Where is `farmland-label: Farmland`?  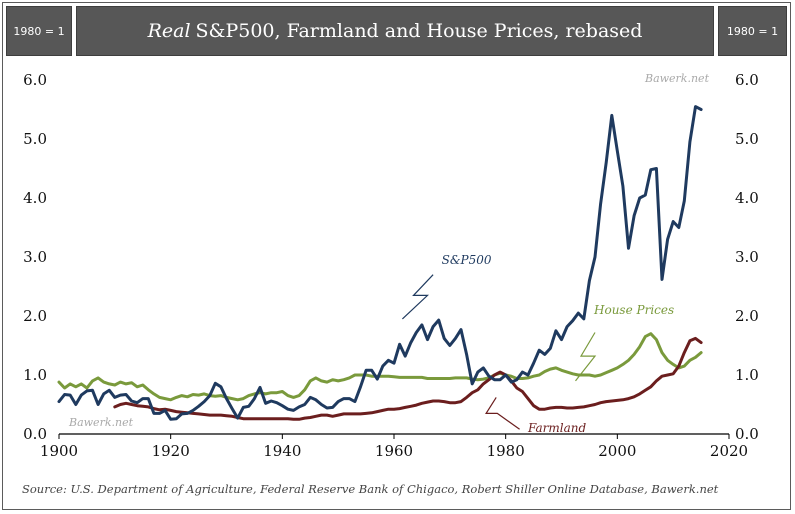 farmland-label: Farmland is located at coordinates (557, 428).